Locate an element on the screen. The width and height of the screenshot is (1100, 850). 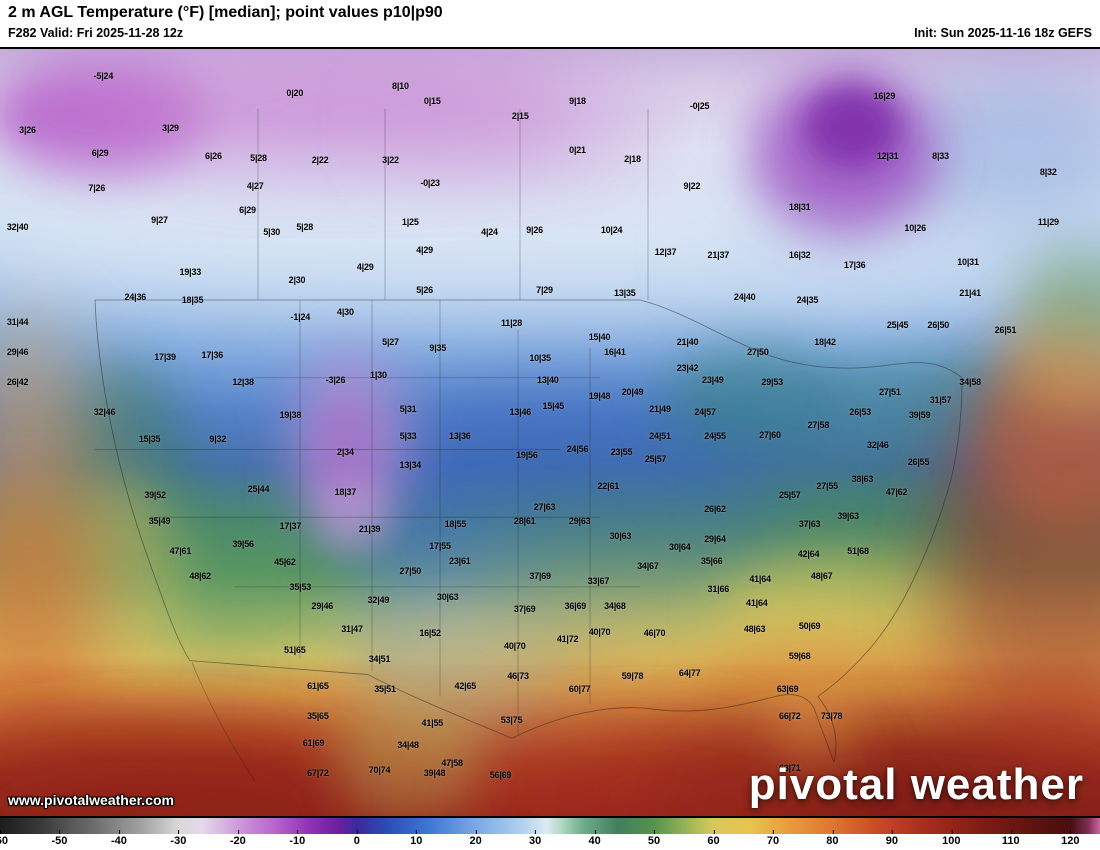
point-value-p10-p90: 19|48 is located at coordinates (599, 396).